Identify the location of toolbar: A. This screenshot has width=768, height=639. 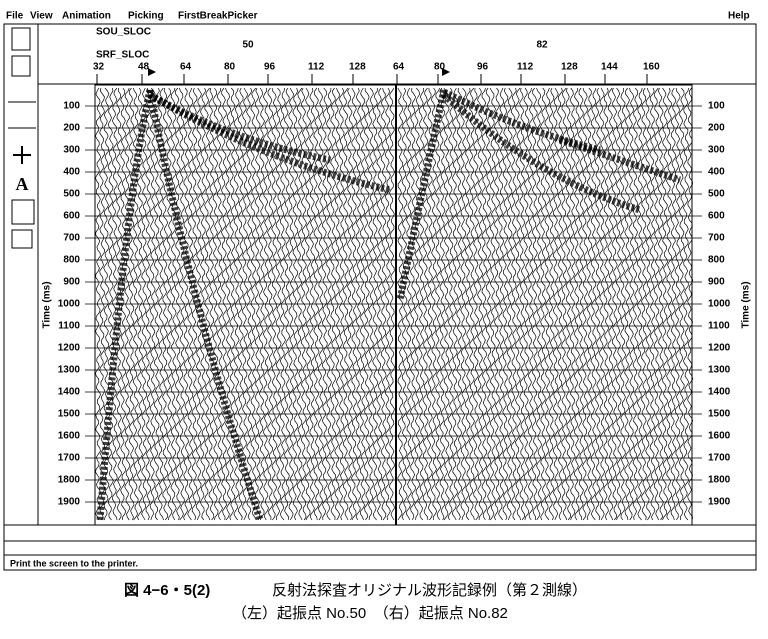
(22, 138).